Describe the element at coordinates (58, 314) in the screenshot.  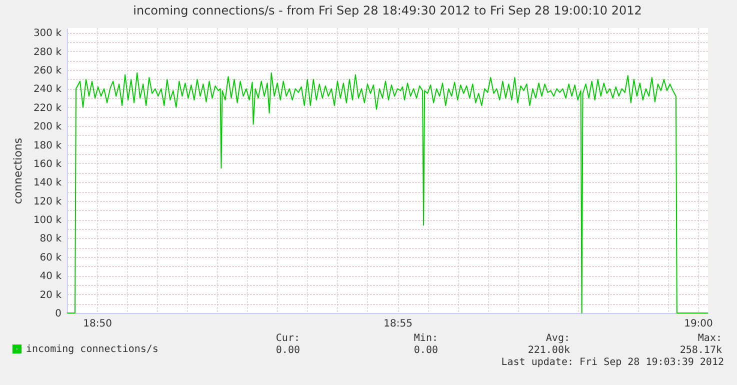
I see `y-tick-label: 0` at that location.